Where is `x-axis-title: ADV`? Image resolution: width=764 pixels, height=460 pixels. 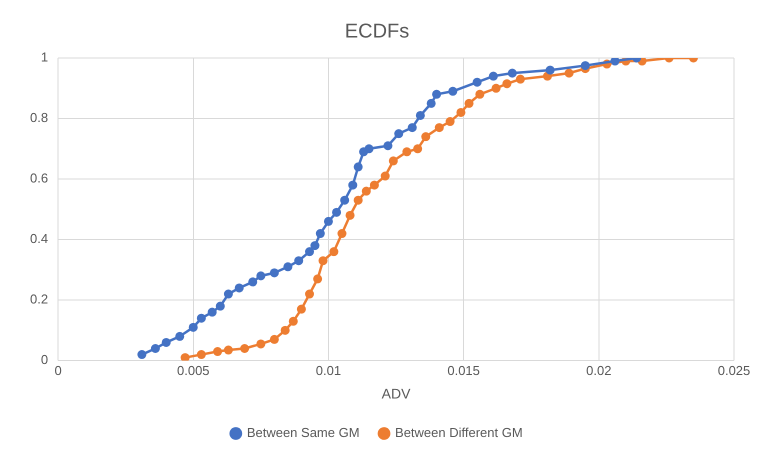 x-axis-title: ADV is located at coordinates (397, 393).